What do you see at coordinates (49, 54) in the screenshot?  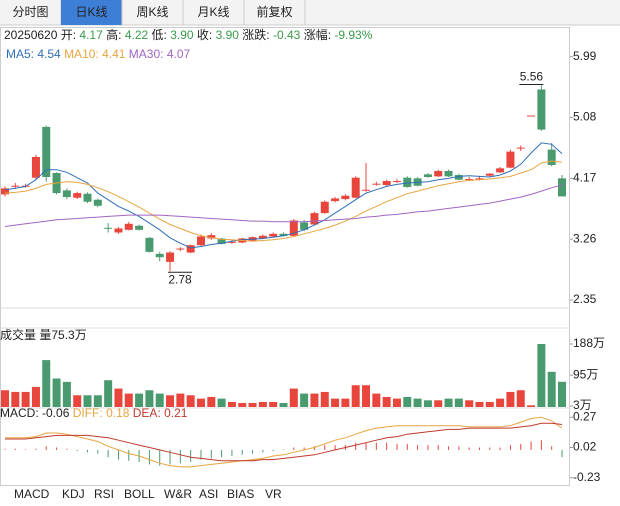 I see `ma-value: 4.54` at bounding box center [49, 54].